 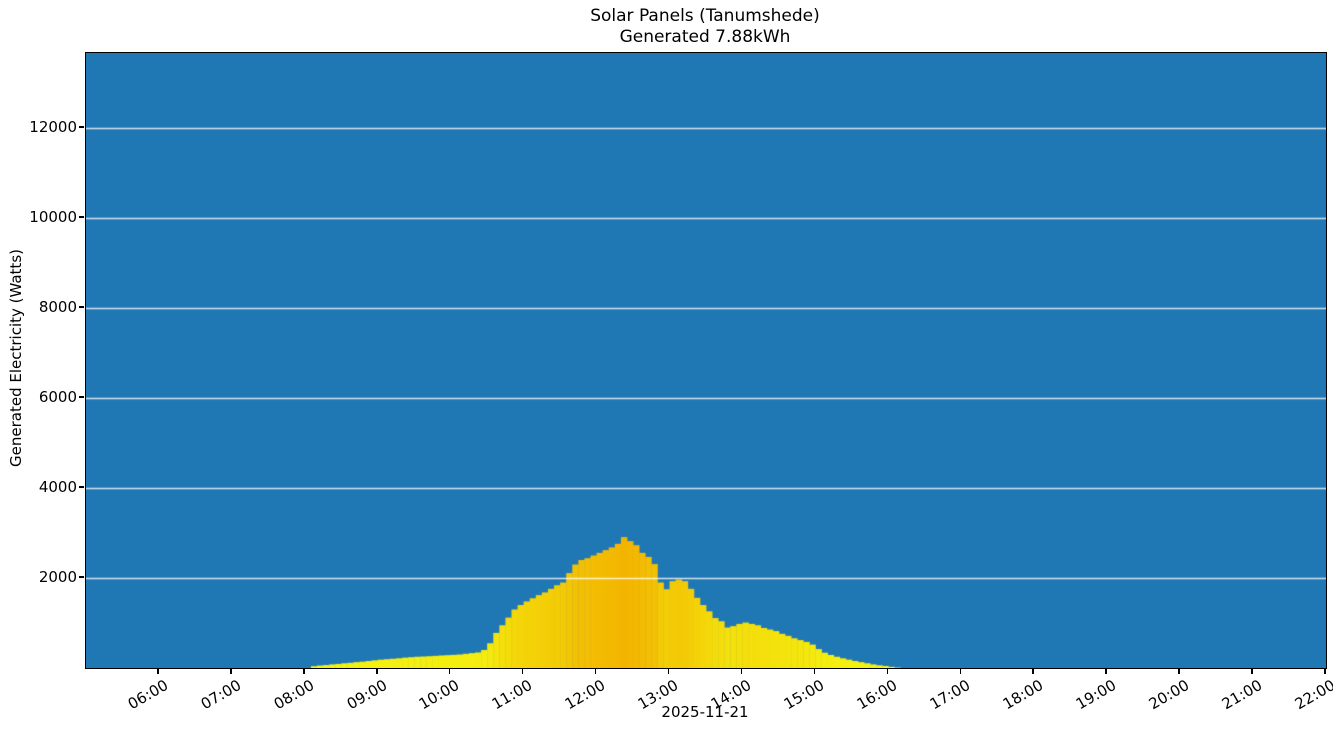 What do you see at coordinates (705, 37) in the screenshot?
I see `chart-subtitle: Generated 7.88kWh` at bounding box center [705, 37].